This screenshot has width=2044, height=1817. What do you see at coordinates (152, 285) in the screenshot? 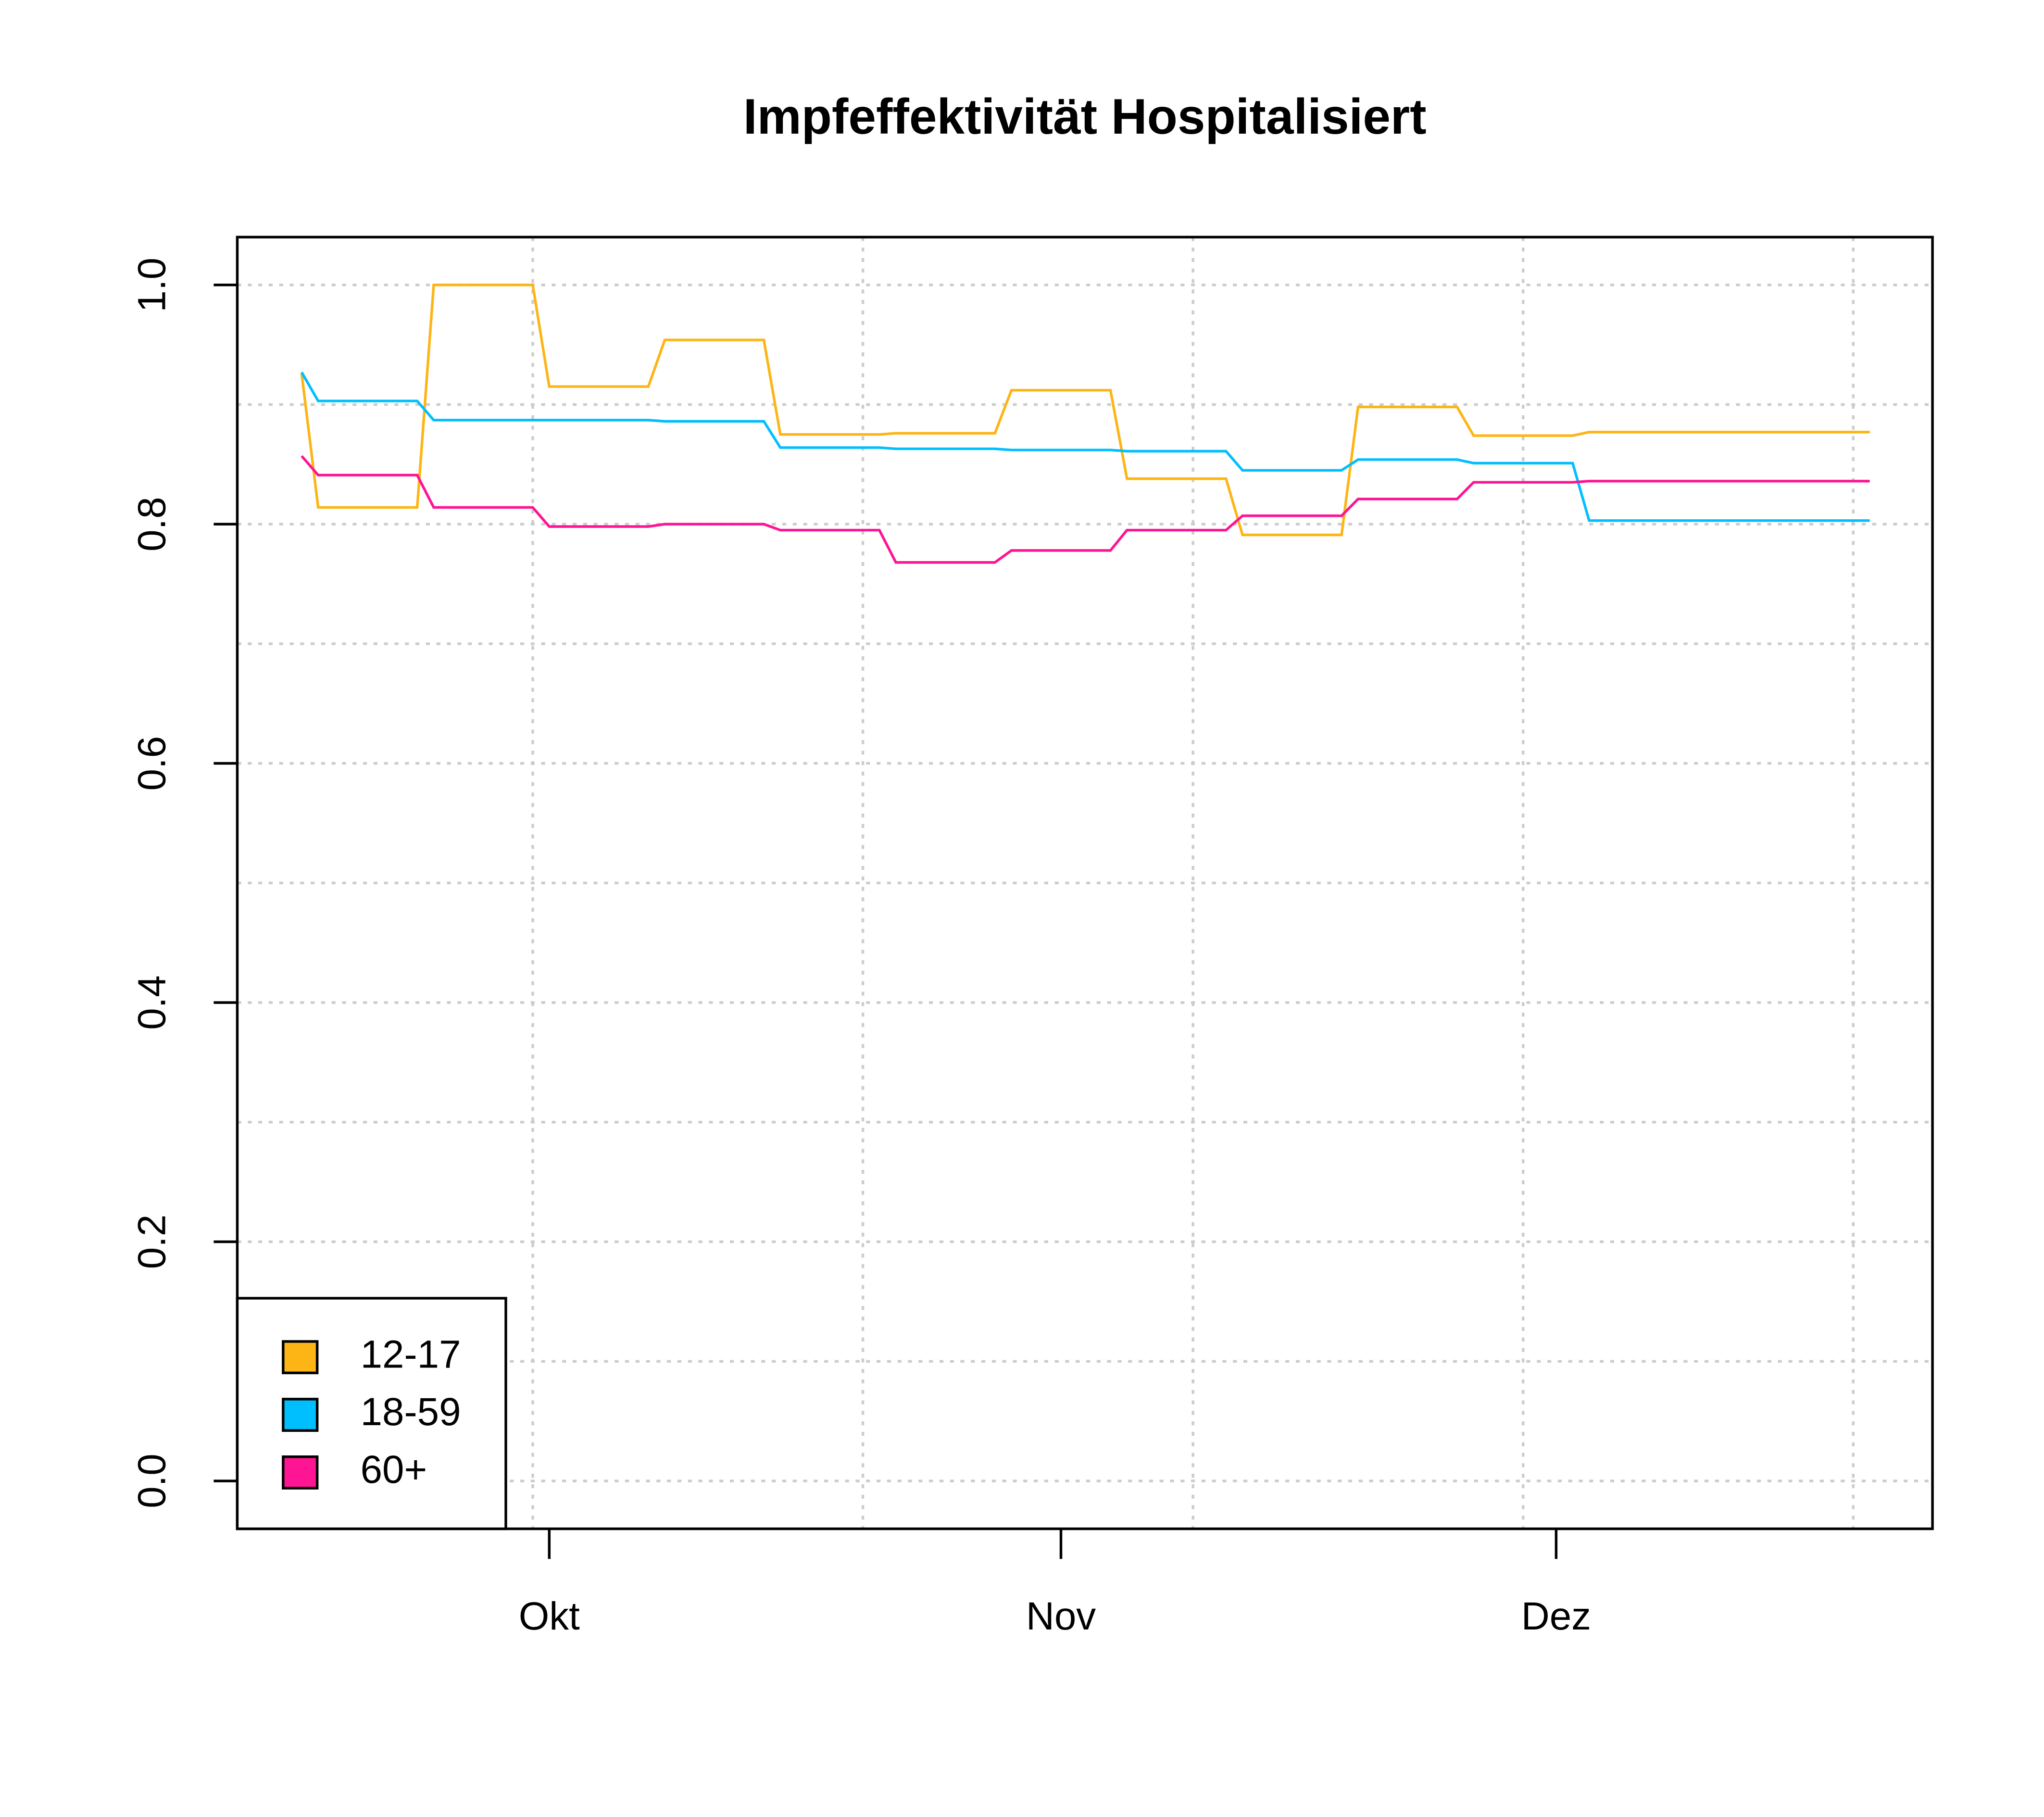
I see `y-tick-label: 1.0` at bounding box center [152, 285].